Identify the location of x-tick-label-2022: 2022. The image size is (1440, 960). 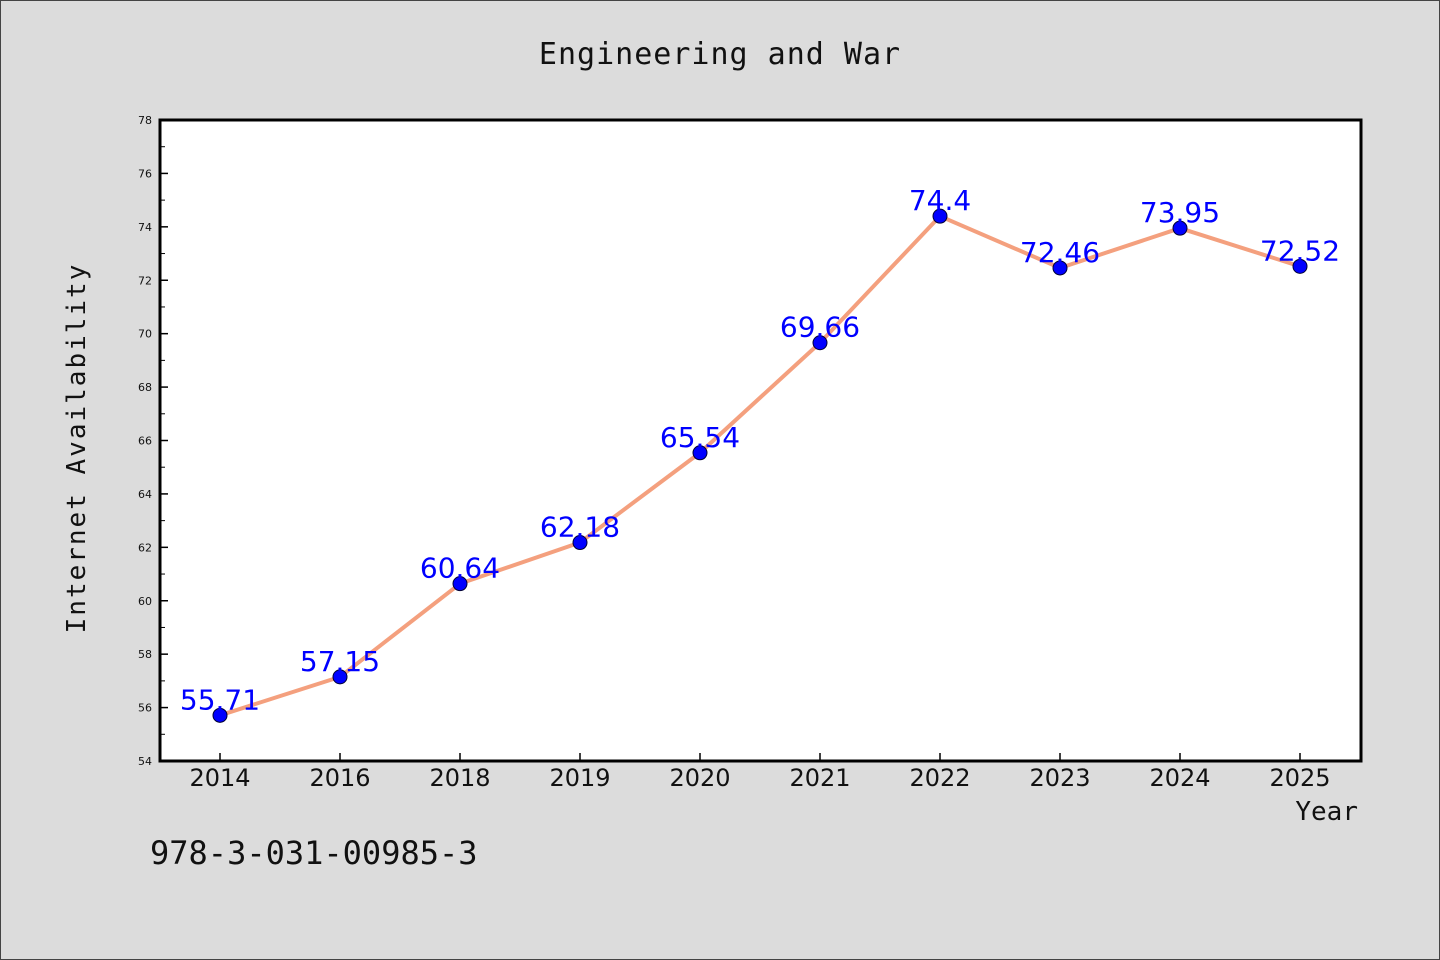
(939, 778).